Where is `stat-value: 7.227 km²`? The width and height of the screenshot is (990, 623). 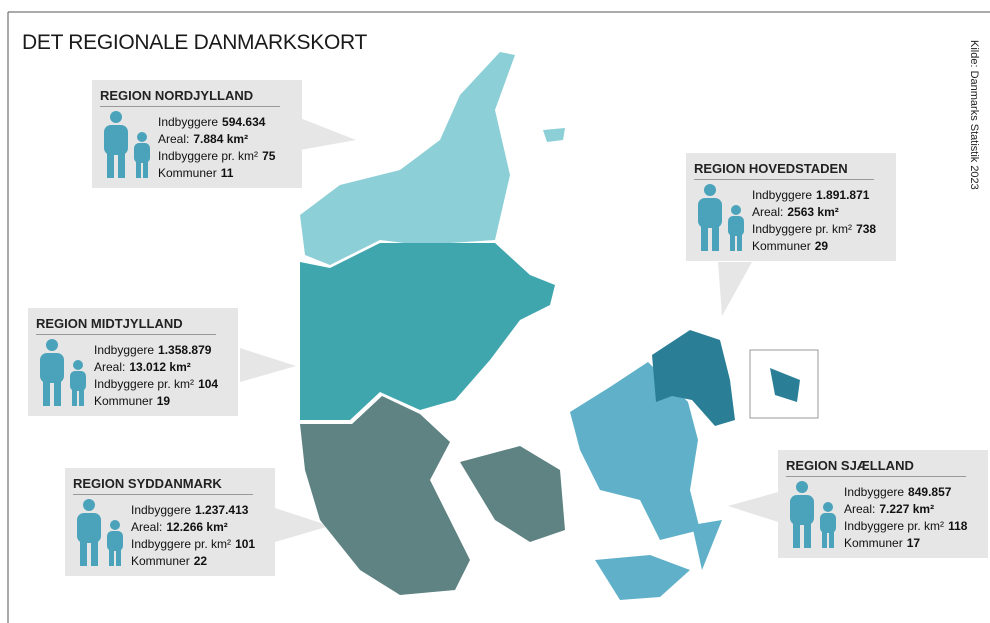 stat-value: 7.227 km² is located at coordinates (907, 509).